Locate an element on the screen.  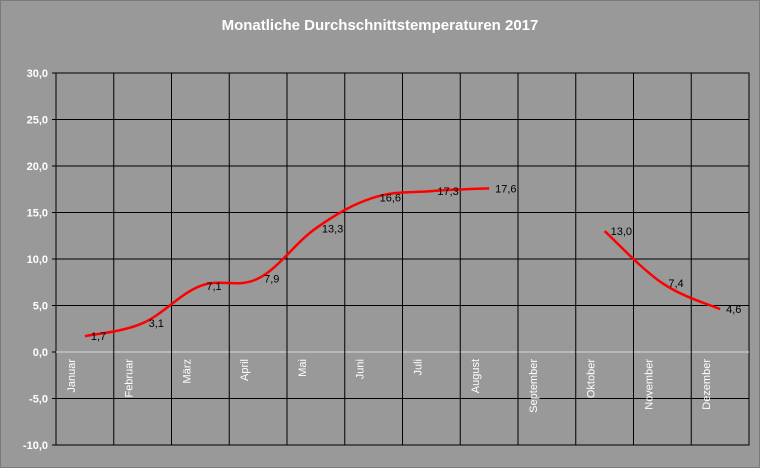
x-tick-label: August is located at coordinates (476, 376).